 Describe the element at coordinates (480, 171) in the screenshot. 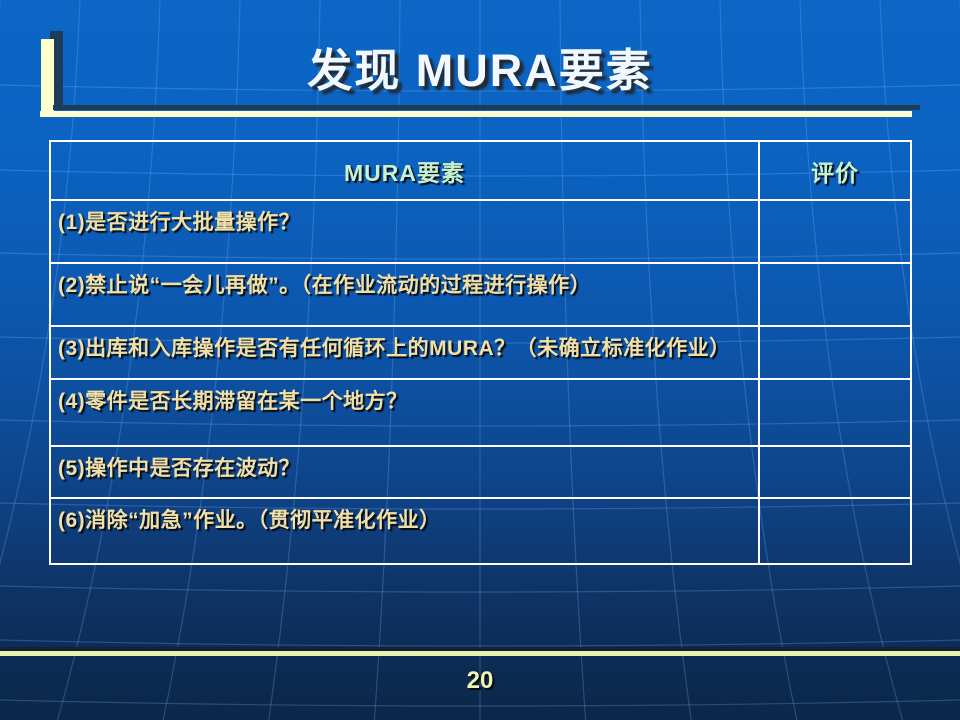

I see `table-header-row: MURA要素 评价` at that location.